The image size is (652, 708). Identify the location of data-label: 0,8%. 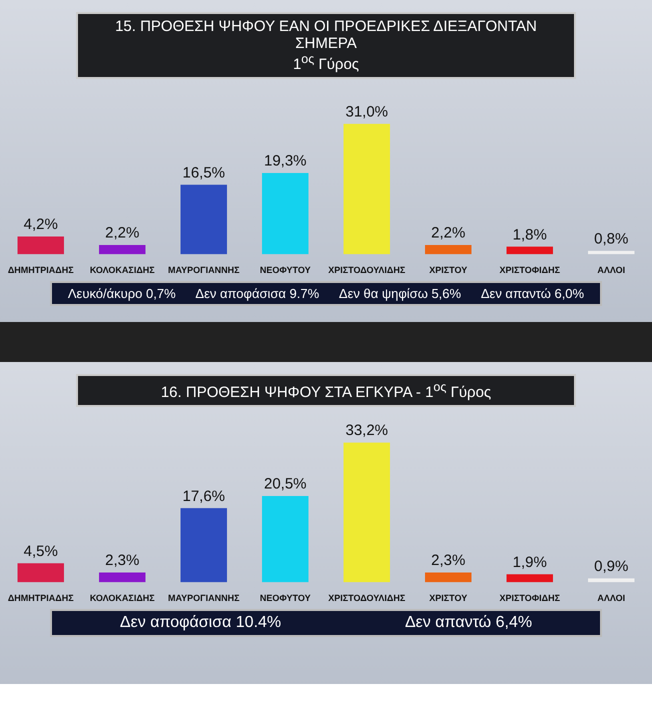
(611, 239).